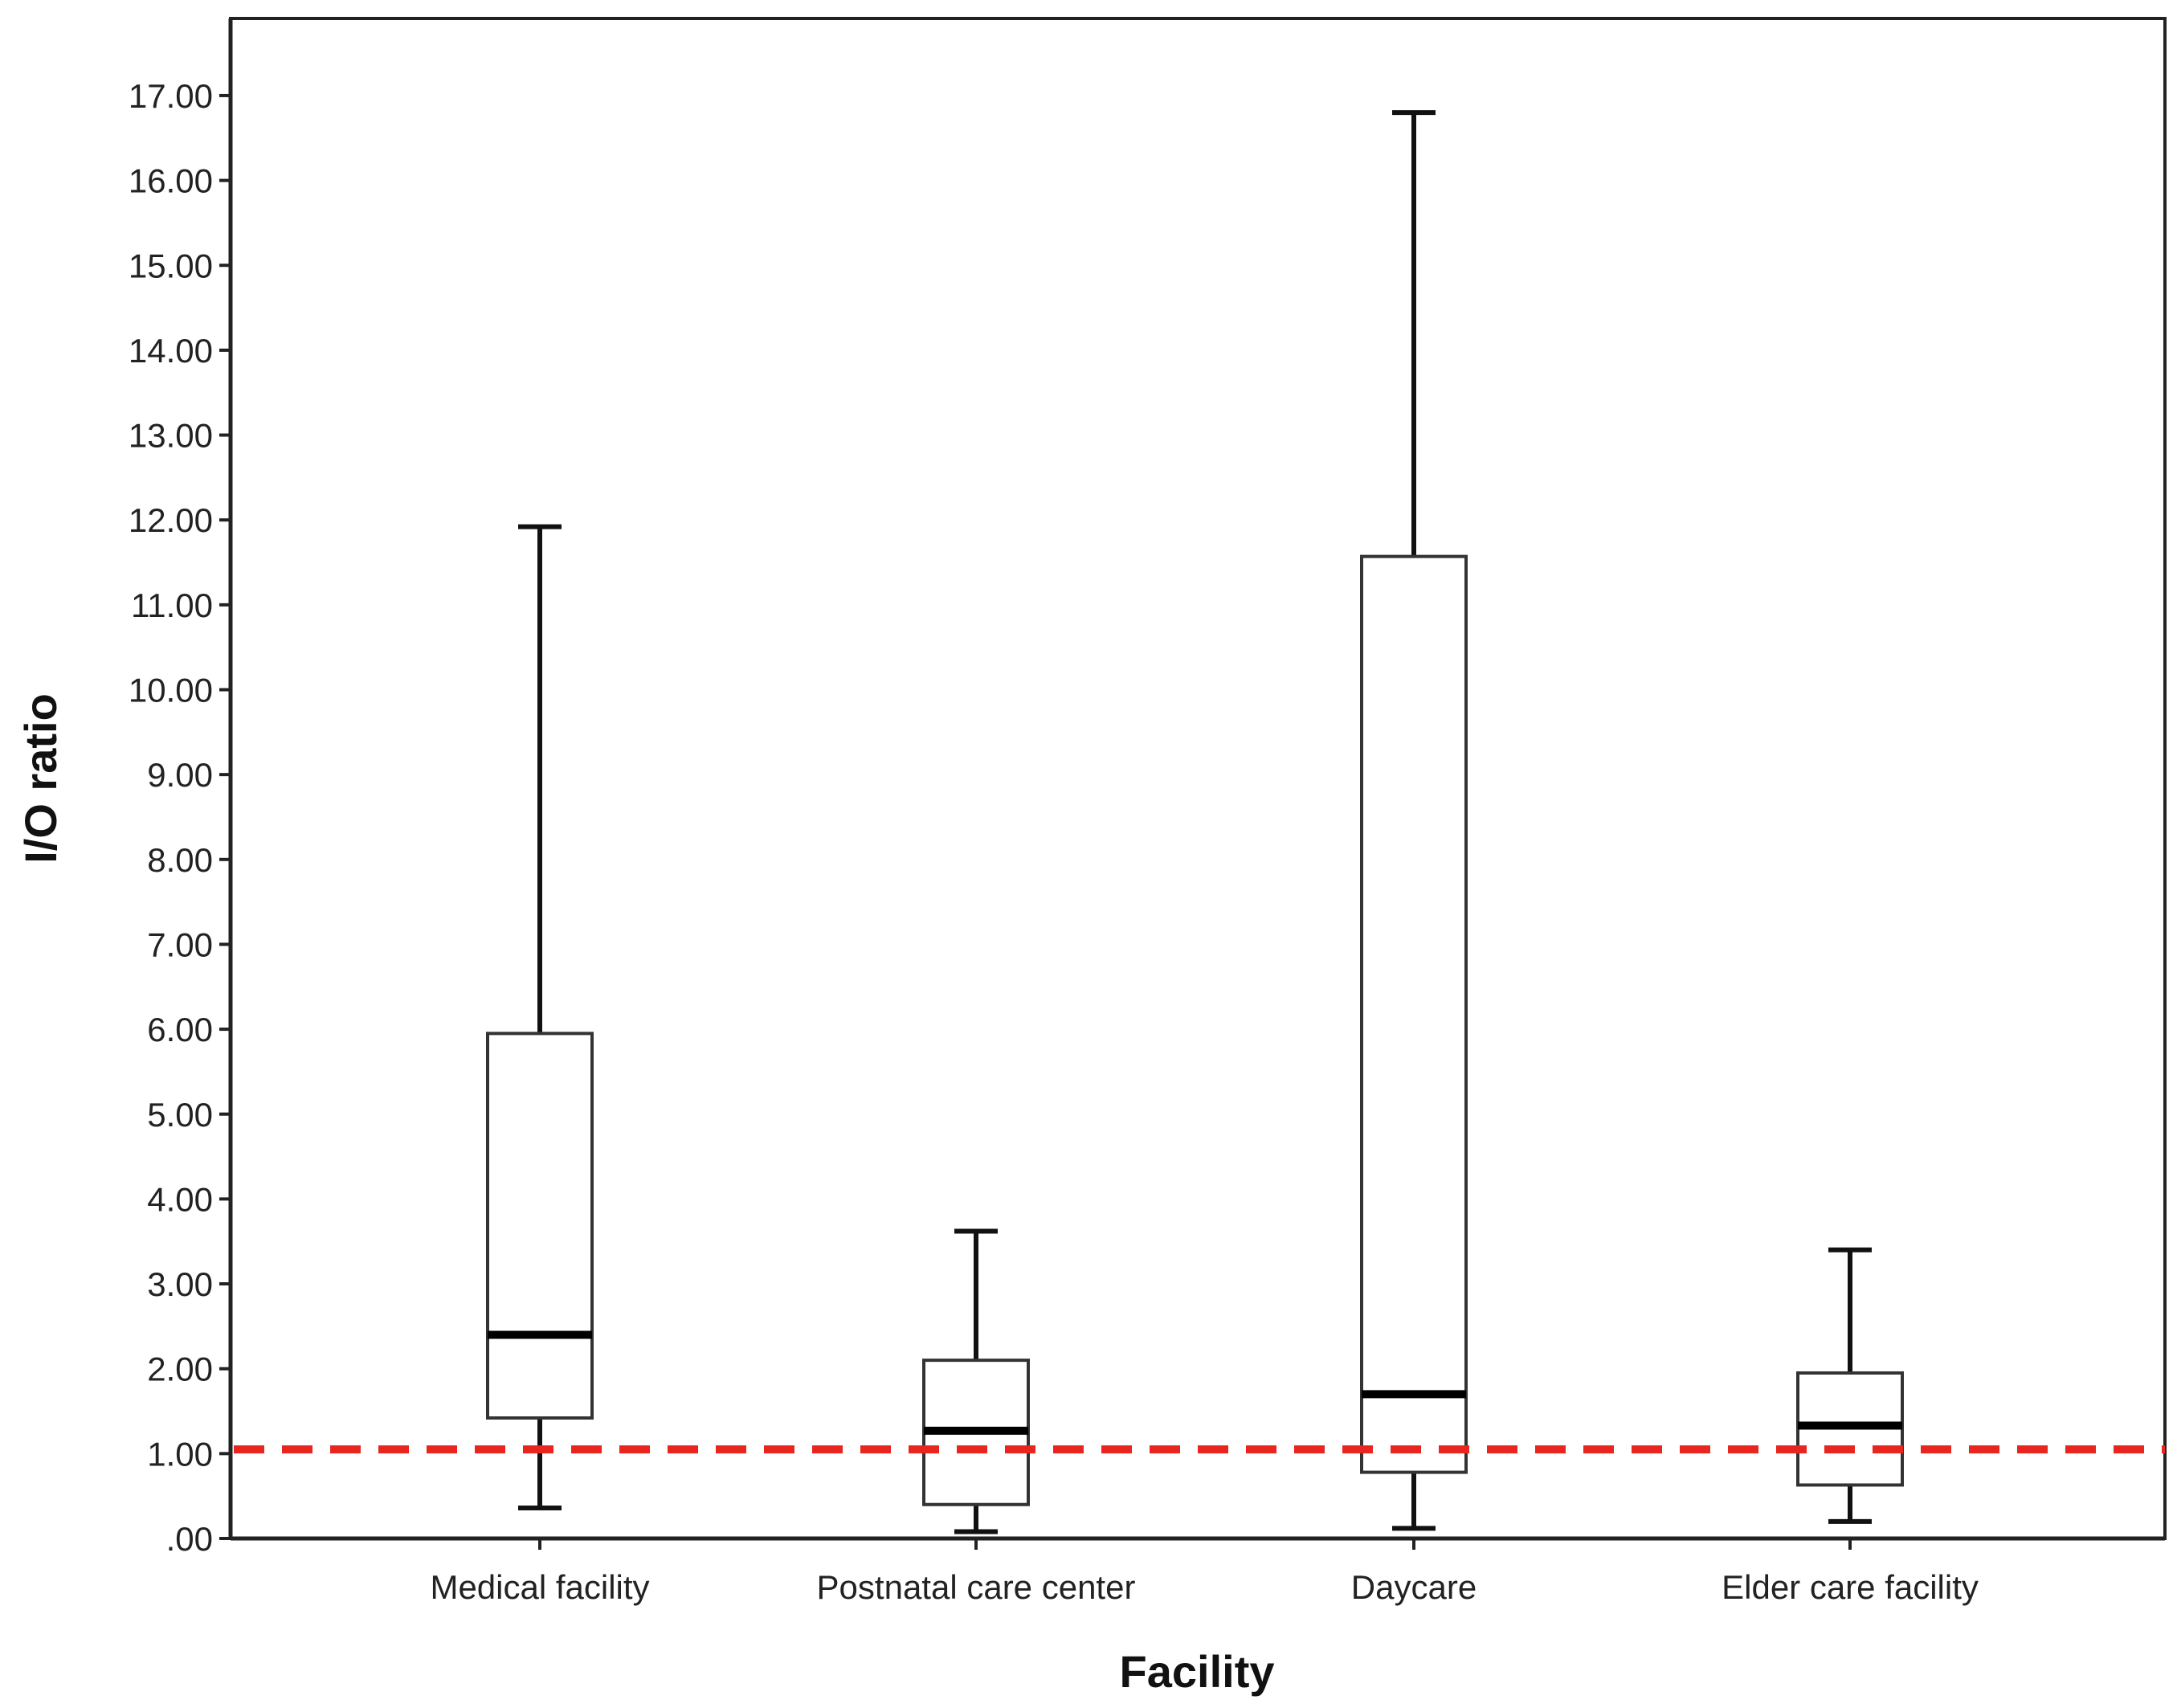 This screenshot has width=2177, height=1708. I want to click on x-tick-label: Postnatal care center, so click(976, 1587).